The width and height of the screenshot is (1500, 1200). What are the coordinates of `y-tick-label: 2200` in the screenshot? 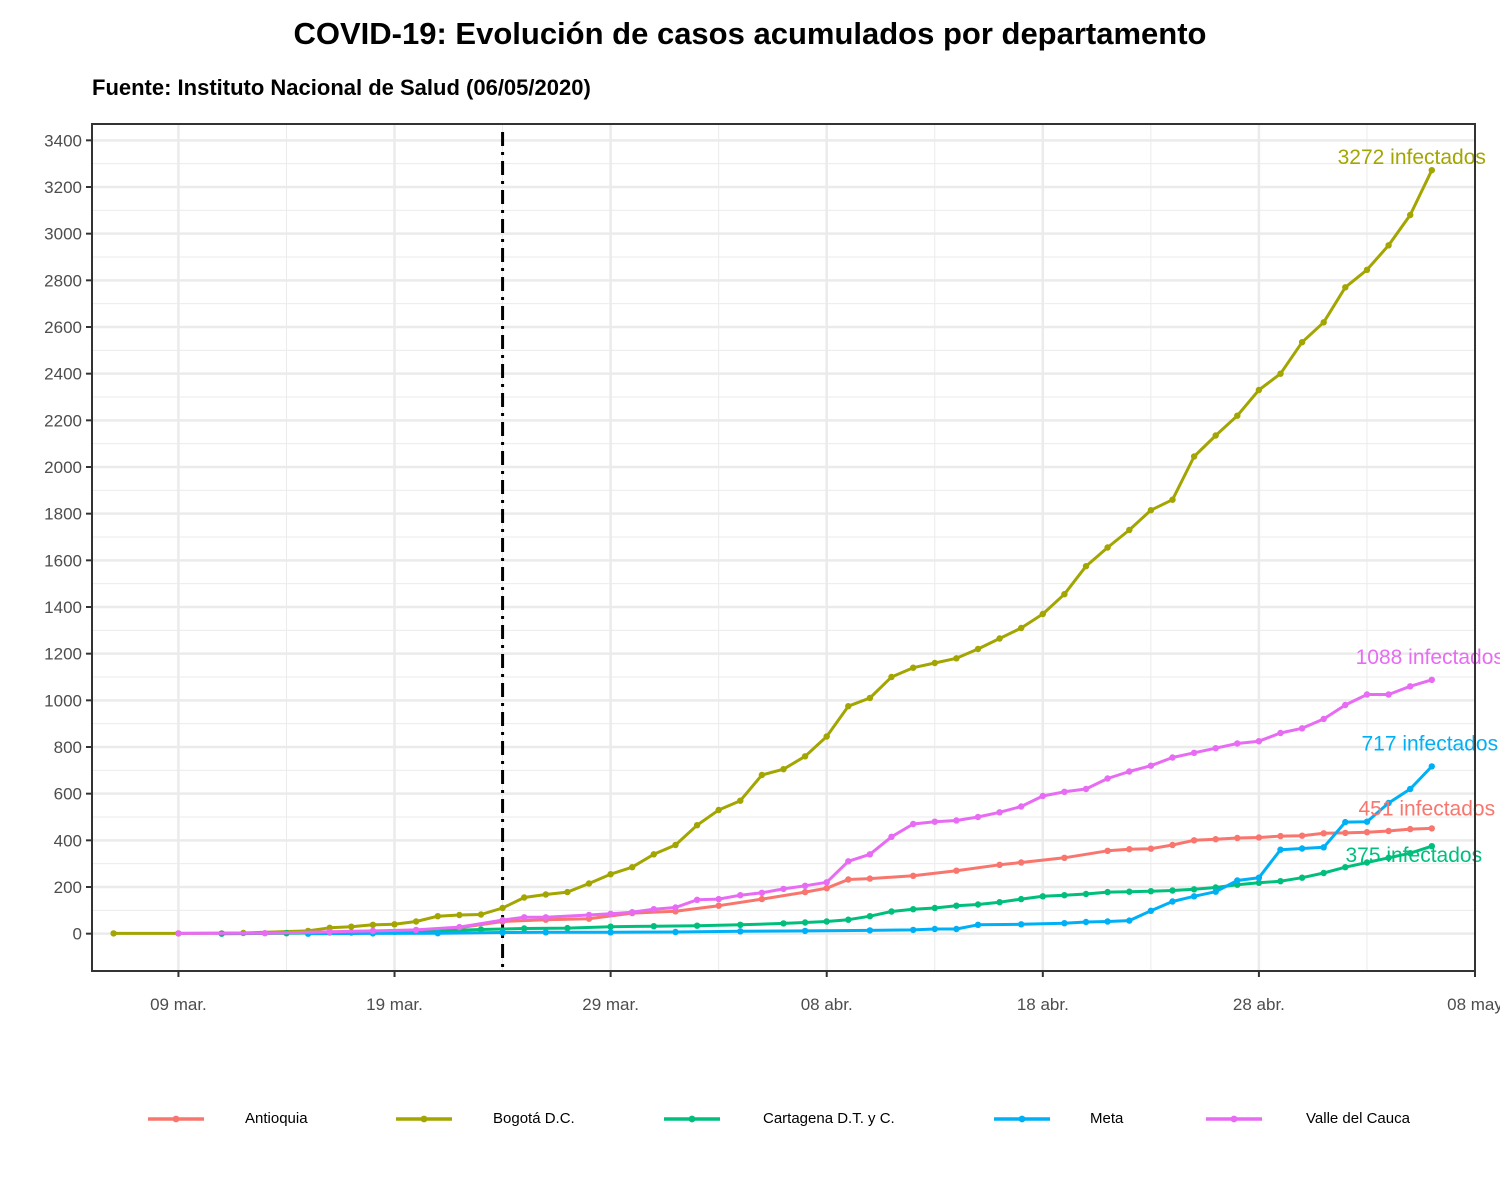 It's located at (63, 420).